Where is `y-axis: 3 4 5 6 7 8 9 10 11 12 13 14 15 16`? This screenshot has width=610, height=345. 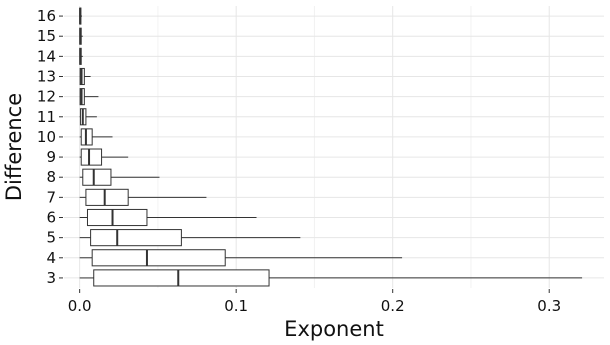 y-axis: 3 4 5 6 7 8 9 10 11 12 13 14 15 16 is located at coordinates (50, 147).